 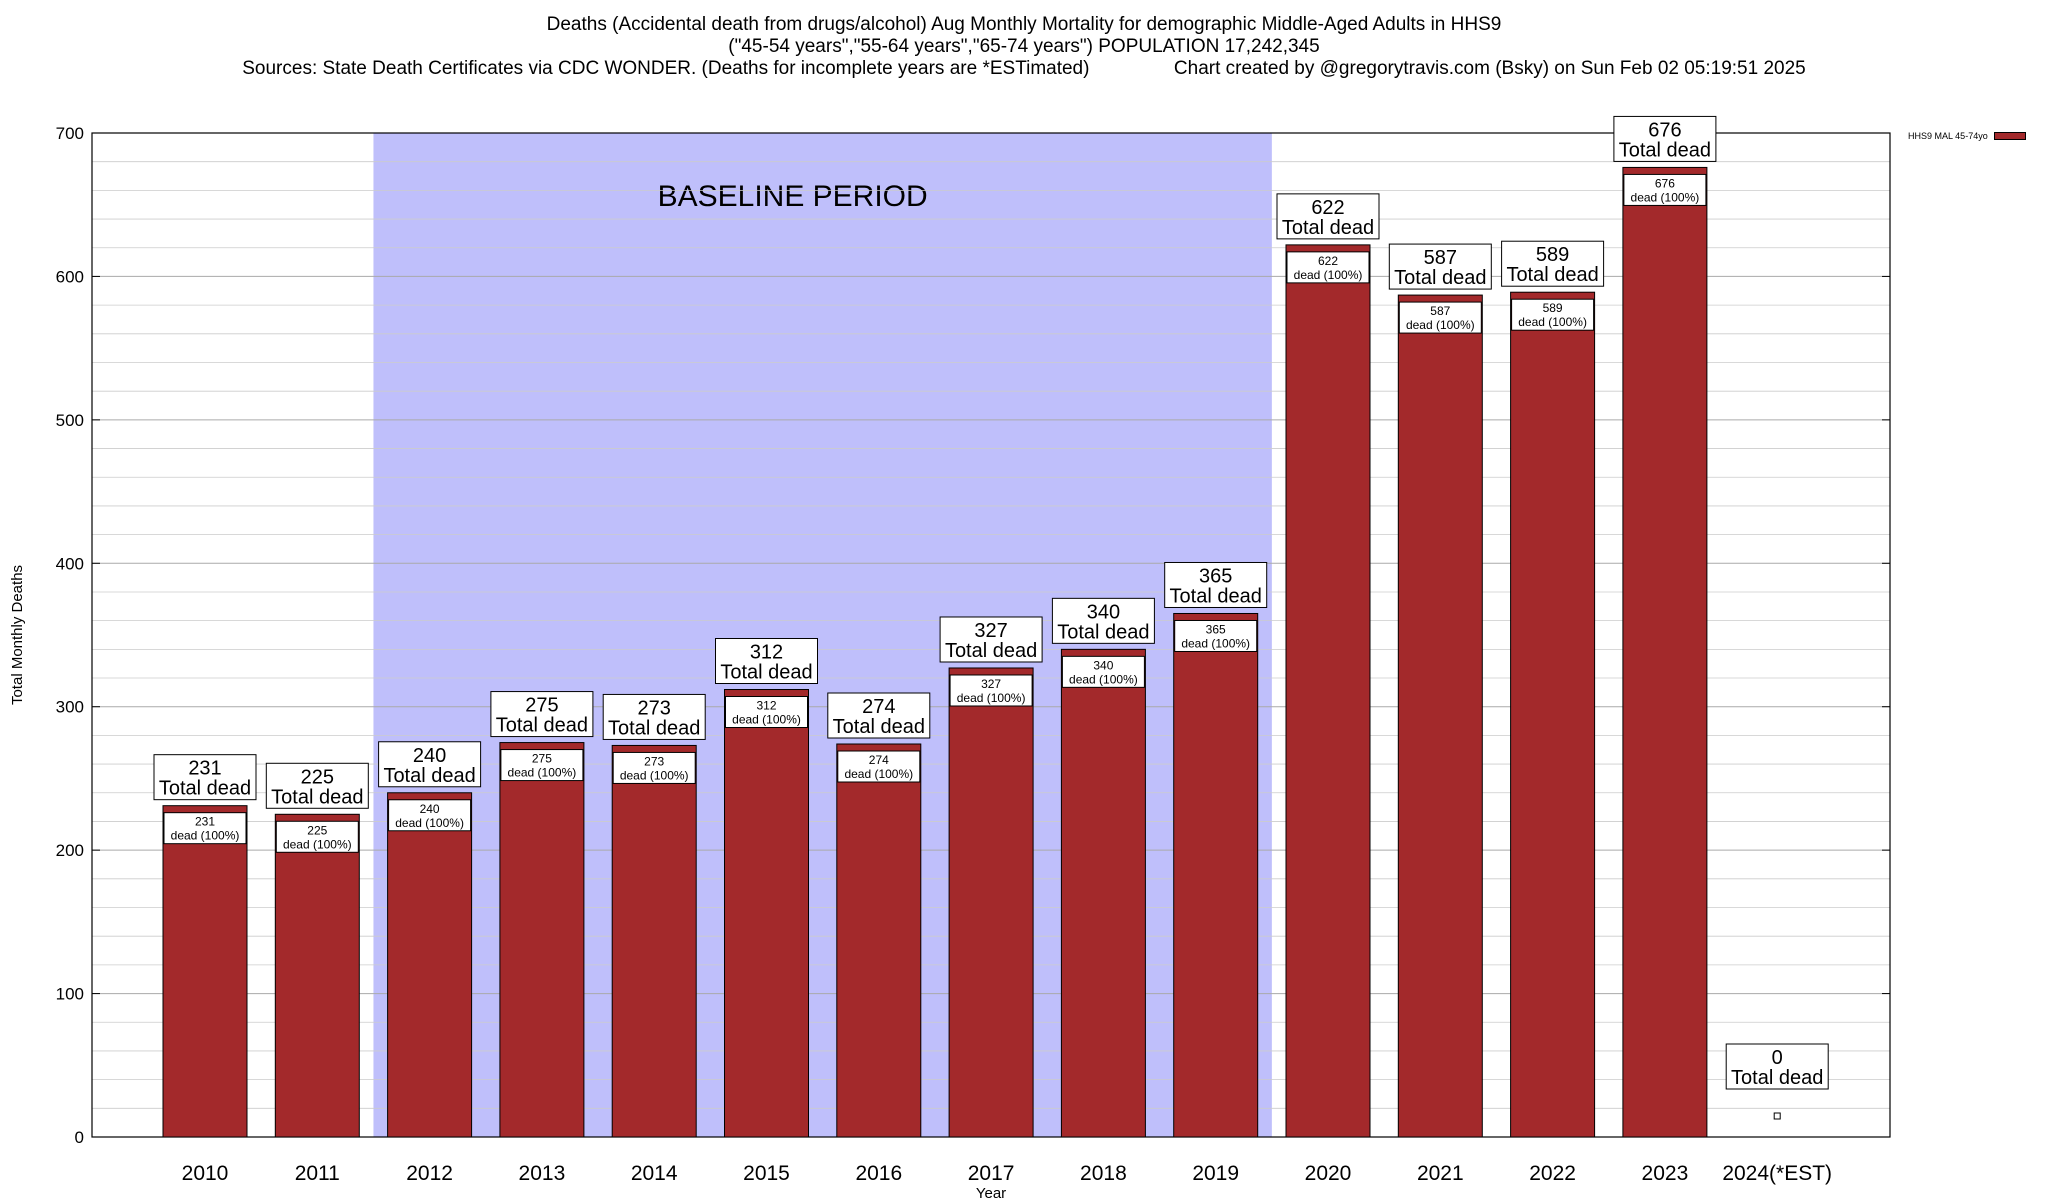 I want to click on inner-value-label: 589, so click(x=1553, y=308).